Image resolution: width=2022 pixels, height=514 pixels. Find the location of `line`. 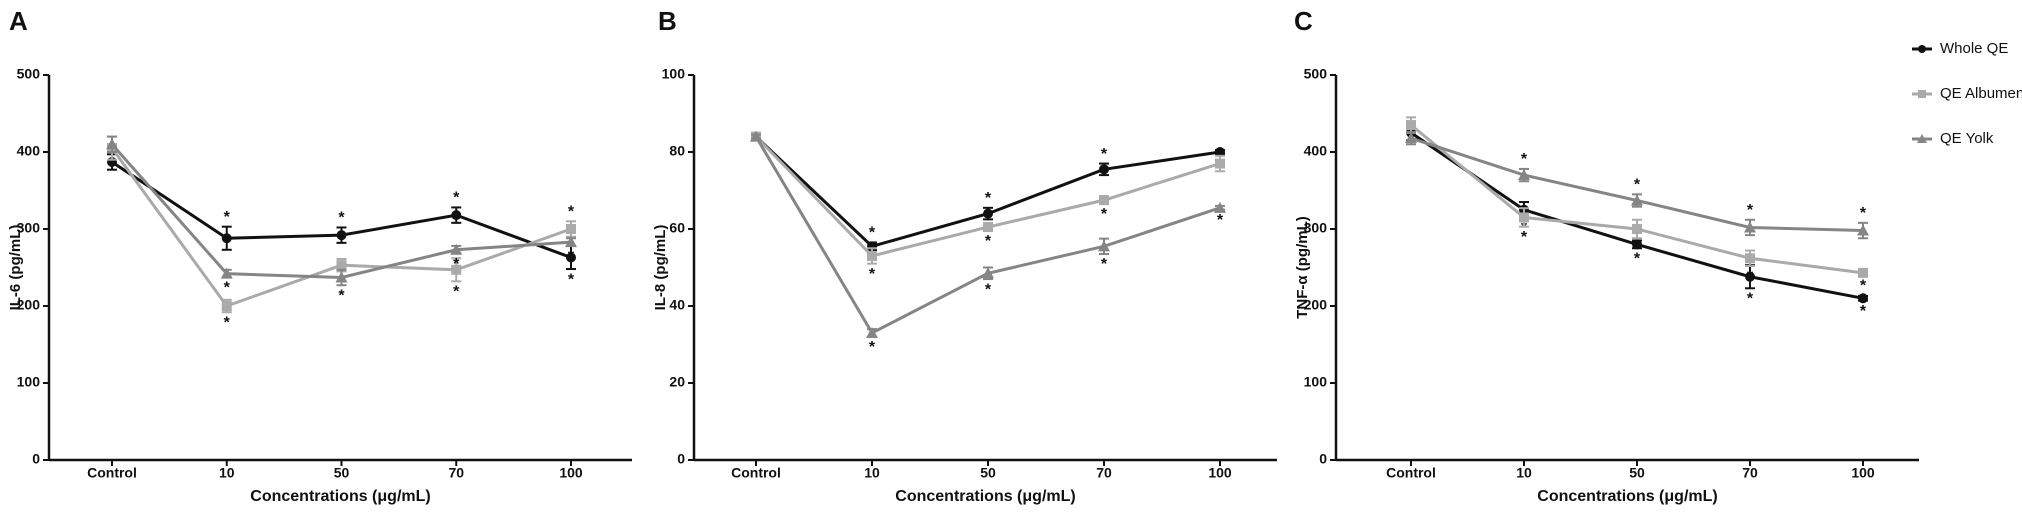

line is located at coordinates (1637, 215).